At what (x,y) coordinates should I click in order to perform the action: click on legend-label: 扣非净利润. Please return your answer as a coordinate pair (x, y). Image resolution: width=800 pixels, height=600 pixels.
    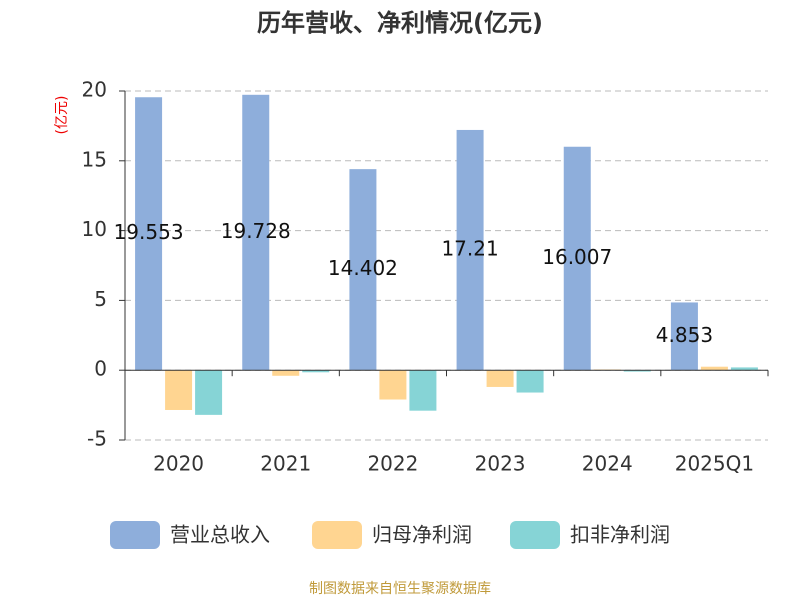
    Looking at the image, I should click on (620, 535).